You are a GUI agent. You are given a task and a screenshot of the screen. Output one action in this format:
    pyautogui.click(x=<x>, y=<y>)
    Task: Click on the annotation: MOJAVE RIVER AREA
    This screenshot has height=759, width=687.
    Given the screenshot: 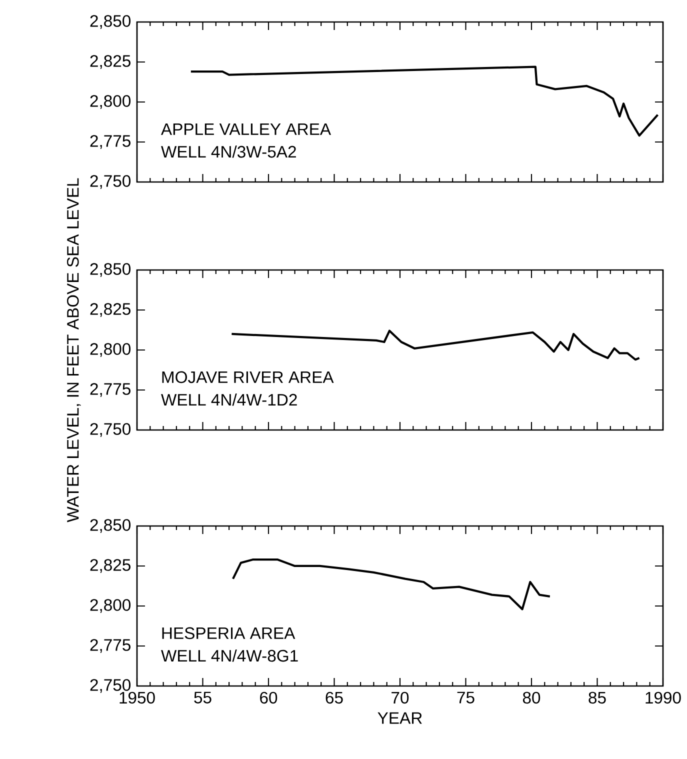 What is the action you would take?
    pyautogui.click(x=248, y=377)
    